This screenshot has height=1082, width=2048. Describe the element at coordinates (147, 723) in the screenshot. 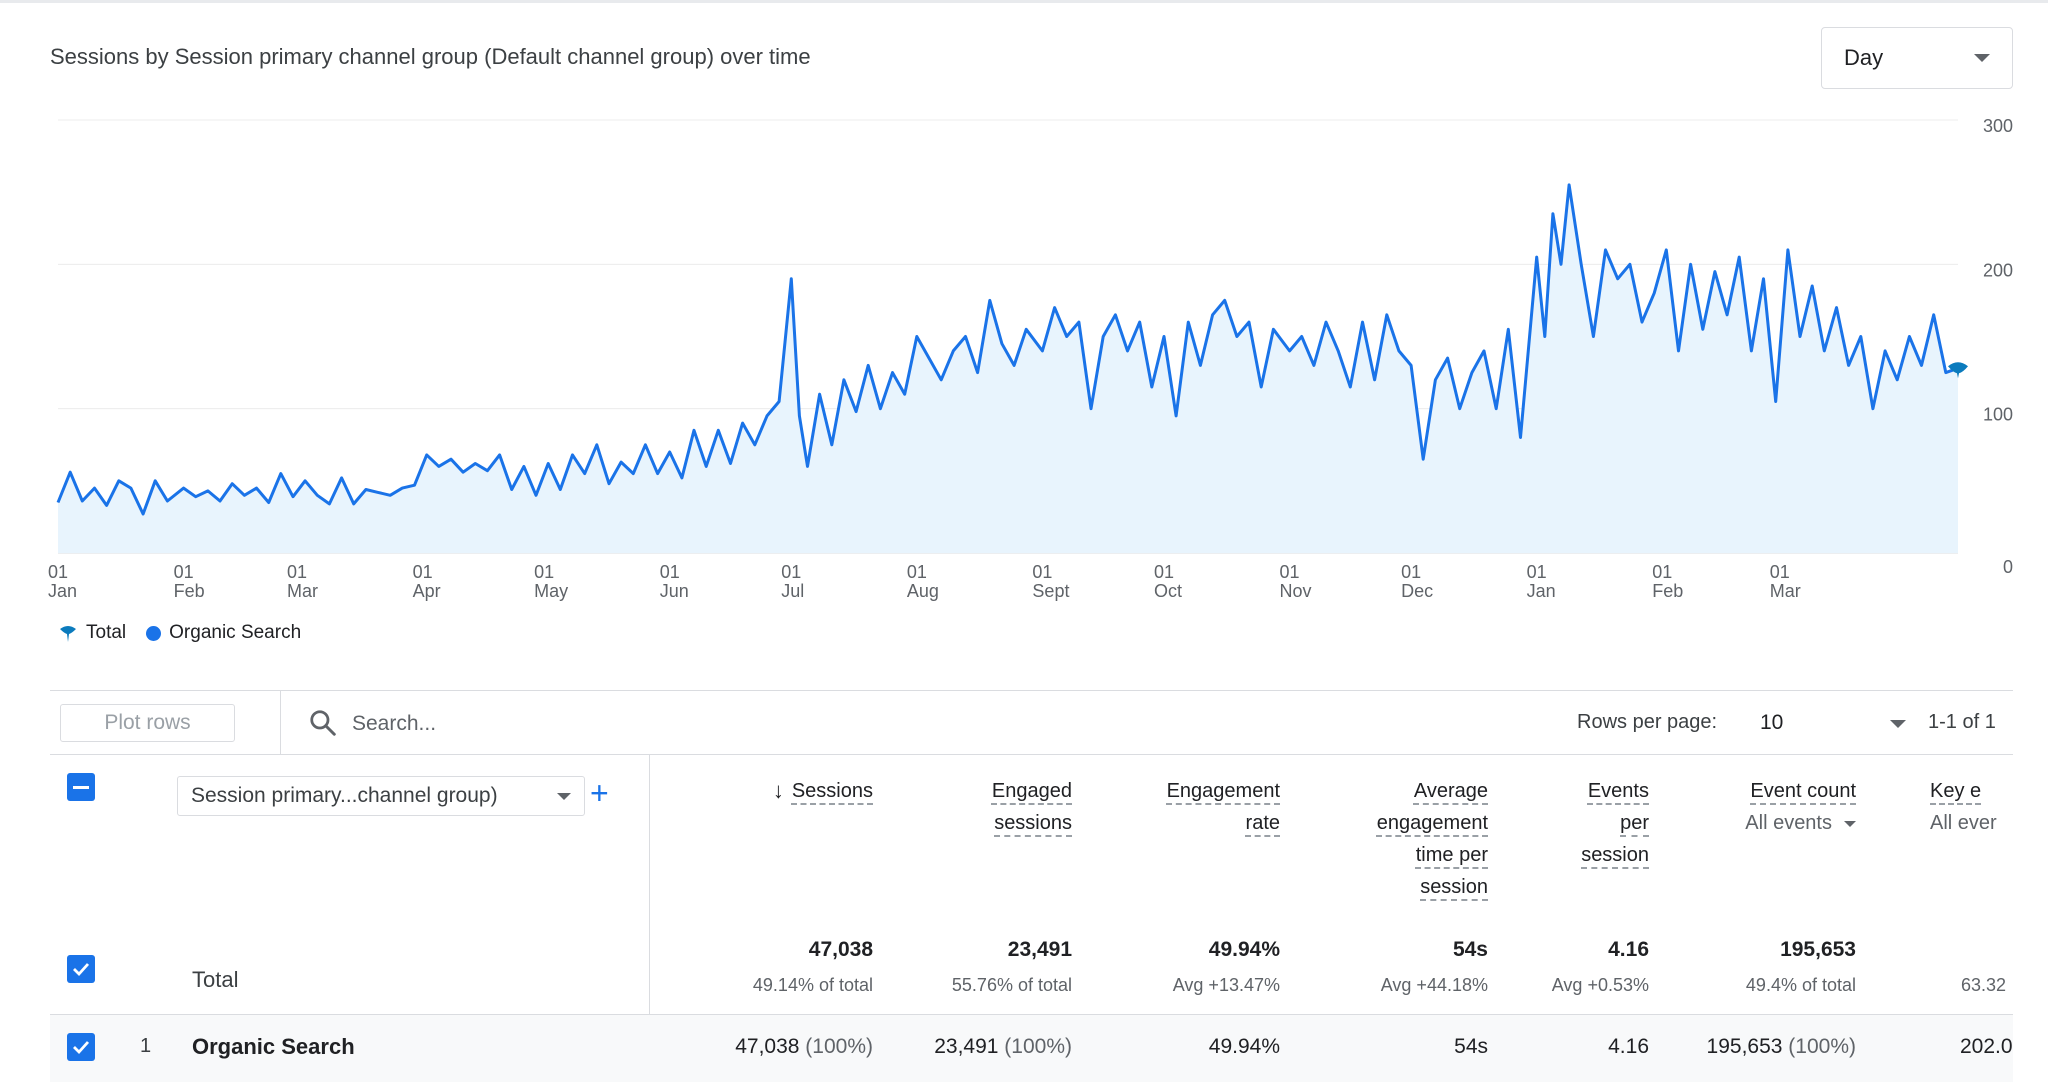

I see `plot-rows-button: Plot rows` at that location.